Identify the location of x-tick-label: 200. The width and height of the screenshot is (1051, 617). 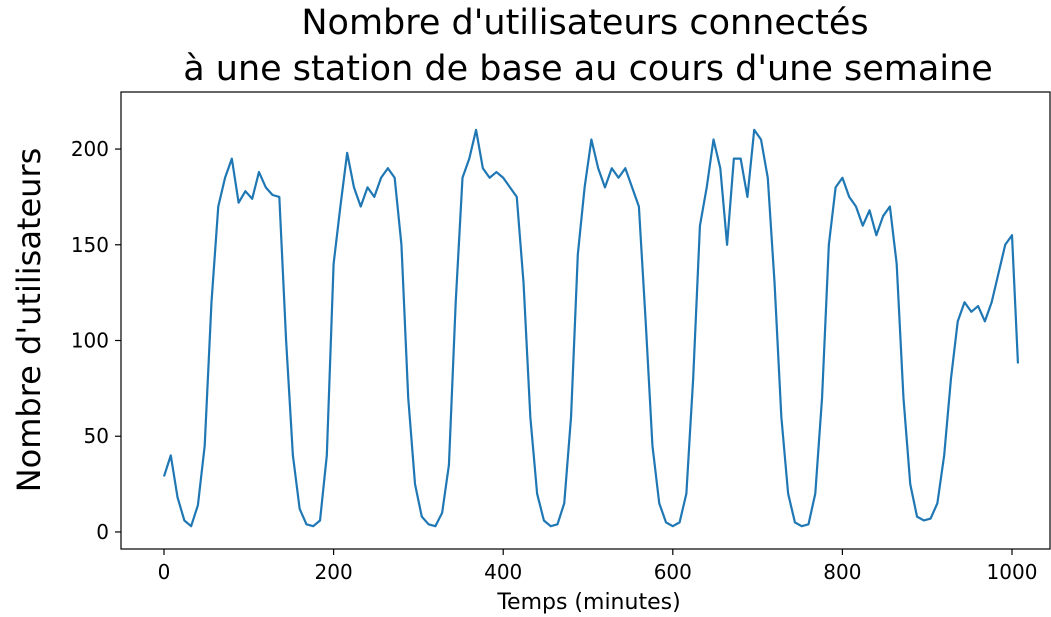
(334, 572).